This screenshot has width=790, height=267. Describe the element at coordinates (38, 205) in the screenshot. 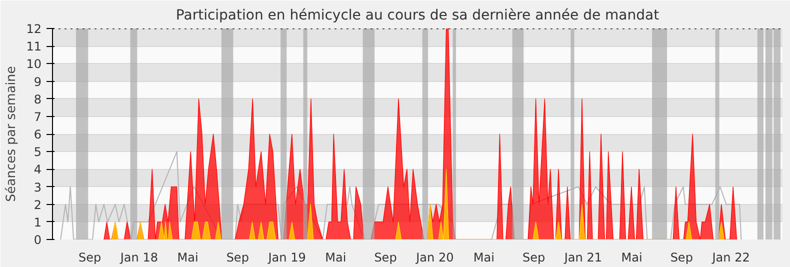

I see `y-tick-label: 2` at that location.